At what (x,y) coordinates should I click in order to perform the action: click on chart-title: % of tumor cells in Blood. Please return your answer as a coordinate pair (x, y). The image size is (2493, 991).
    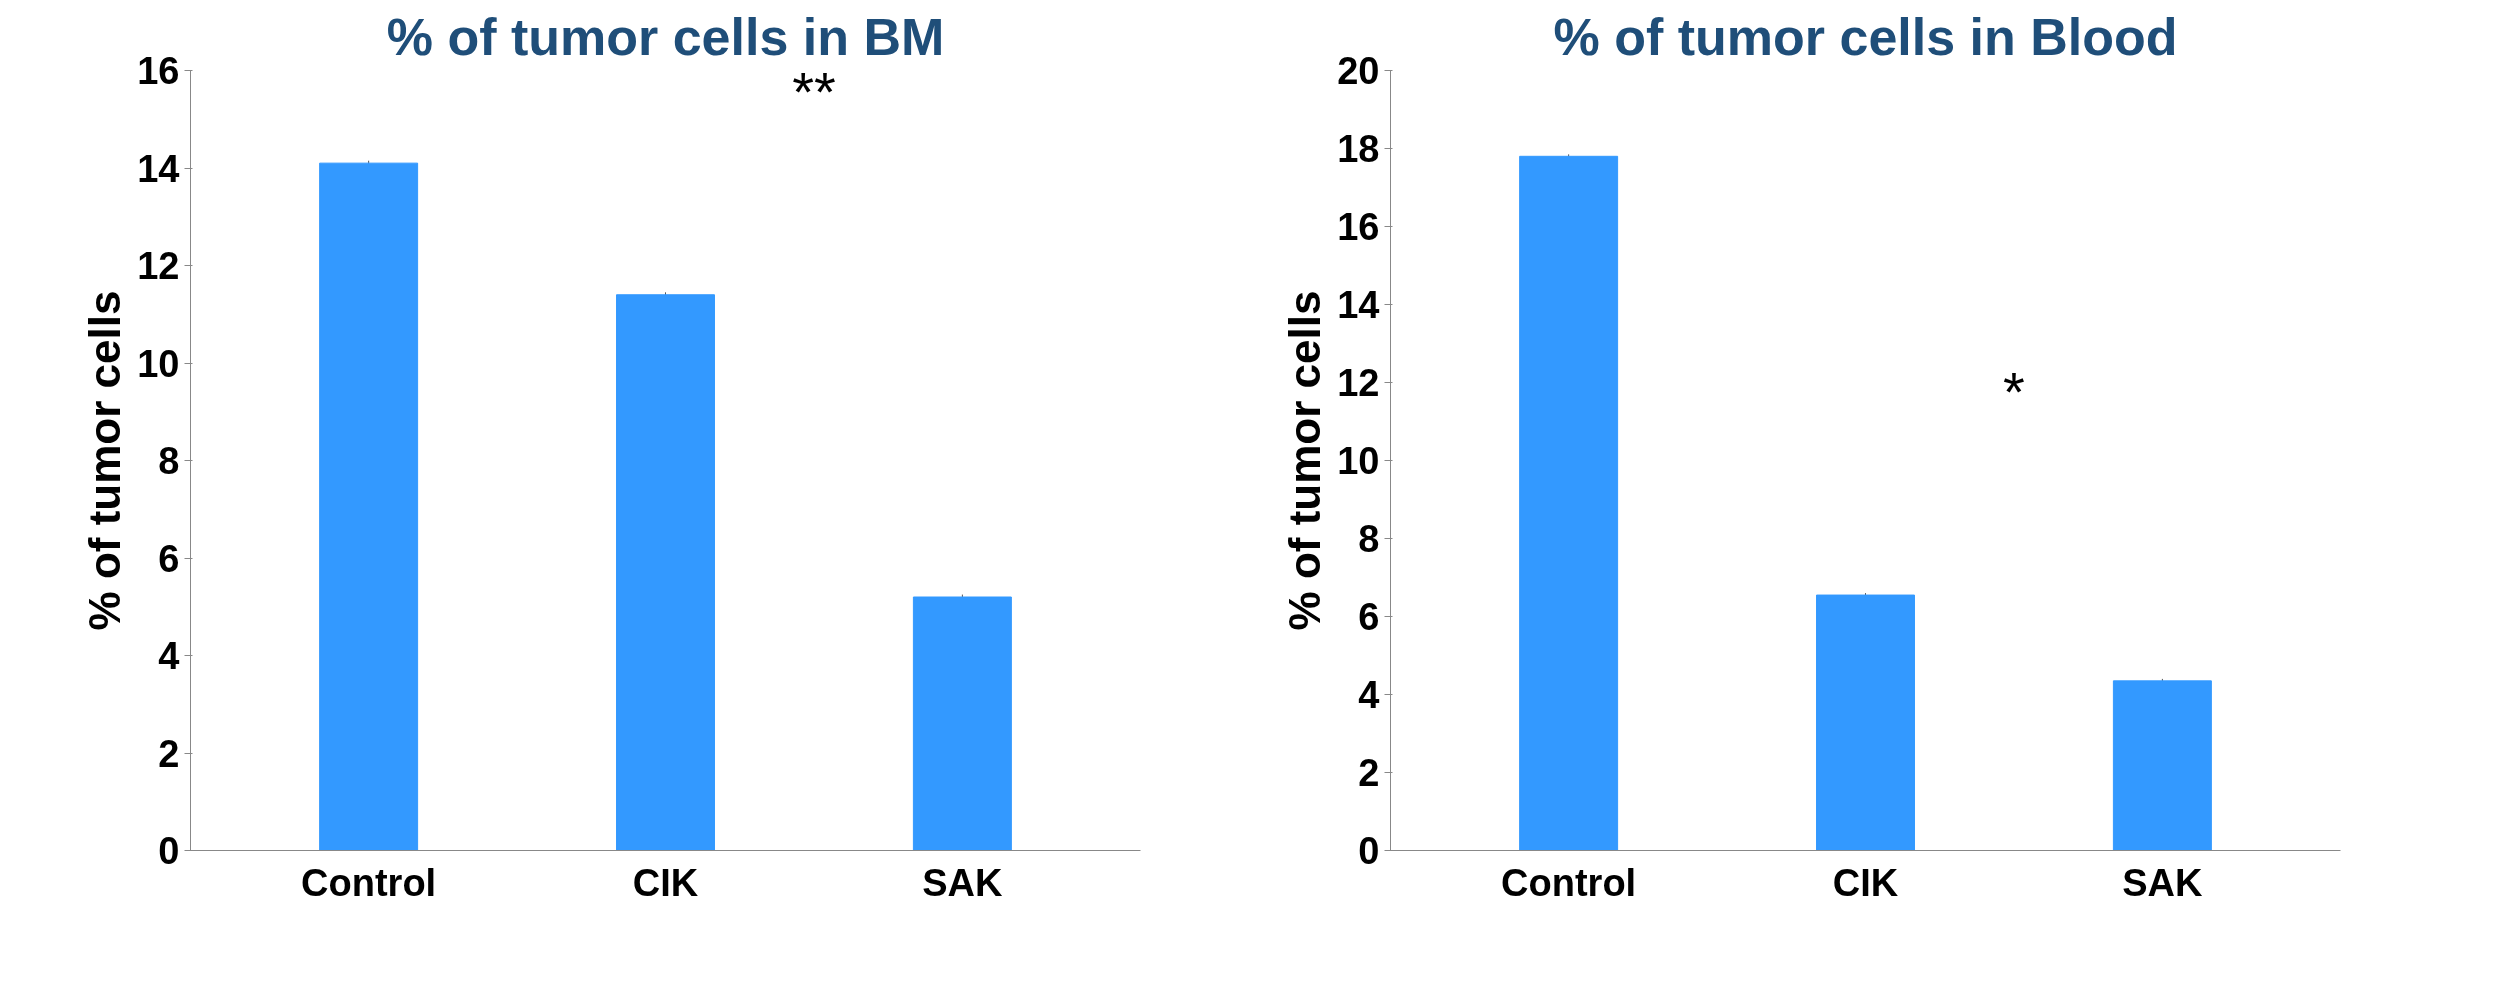
    Looking at the image, I should click on (1865, 36).